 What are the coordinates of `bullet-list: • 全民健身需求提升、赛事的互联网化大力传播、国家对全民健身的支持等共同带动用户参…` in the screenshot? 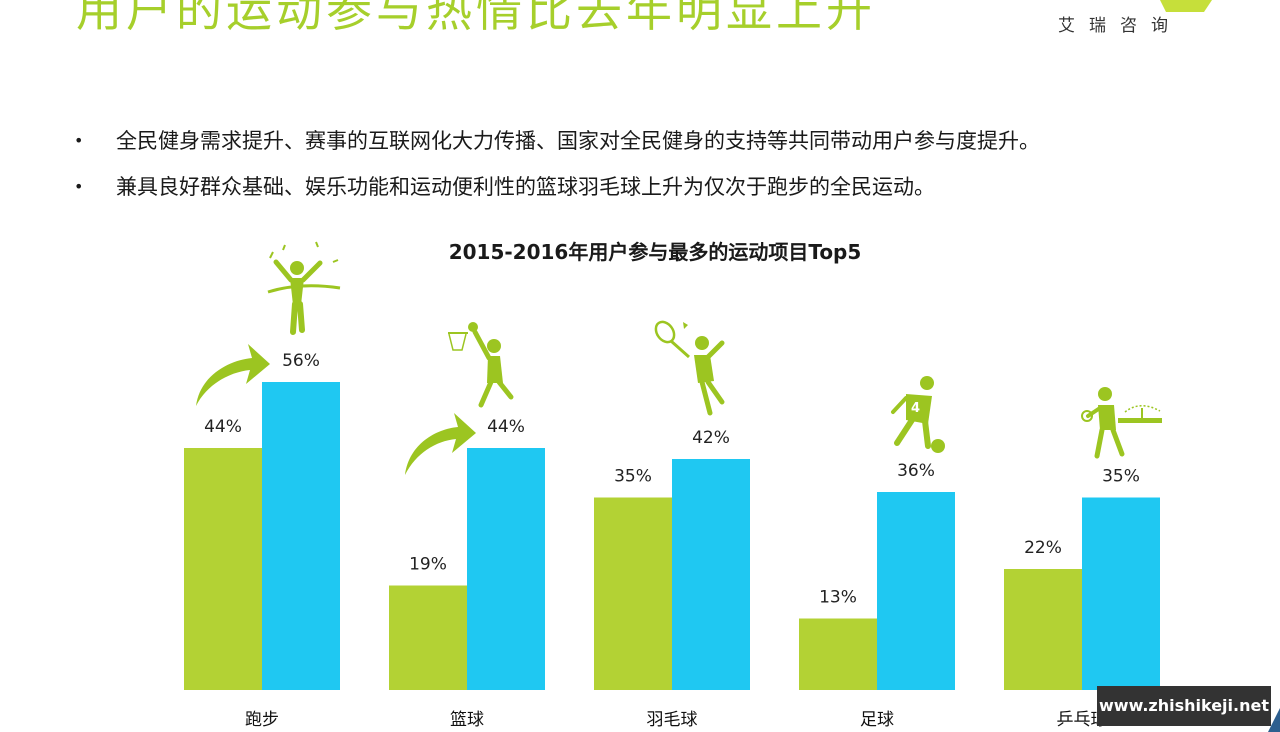 It's located at (556, 164).